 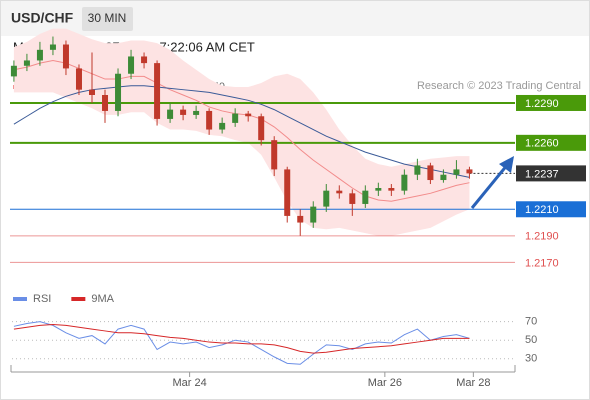 I want to click on arrow-head, so click(x=506, y=164).